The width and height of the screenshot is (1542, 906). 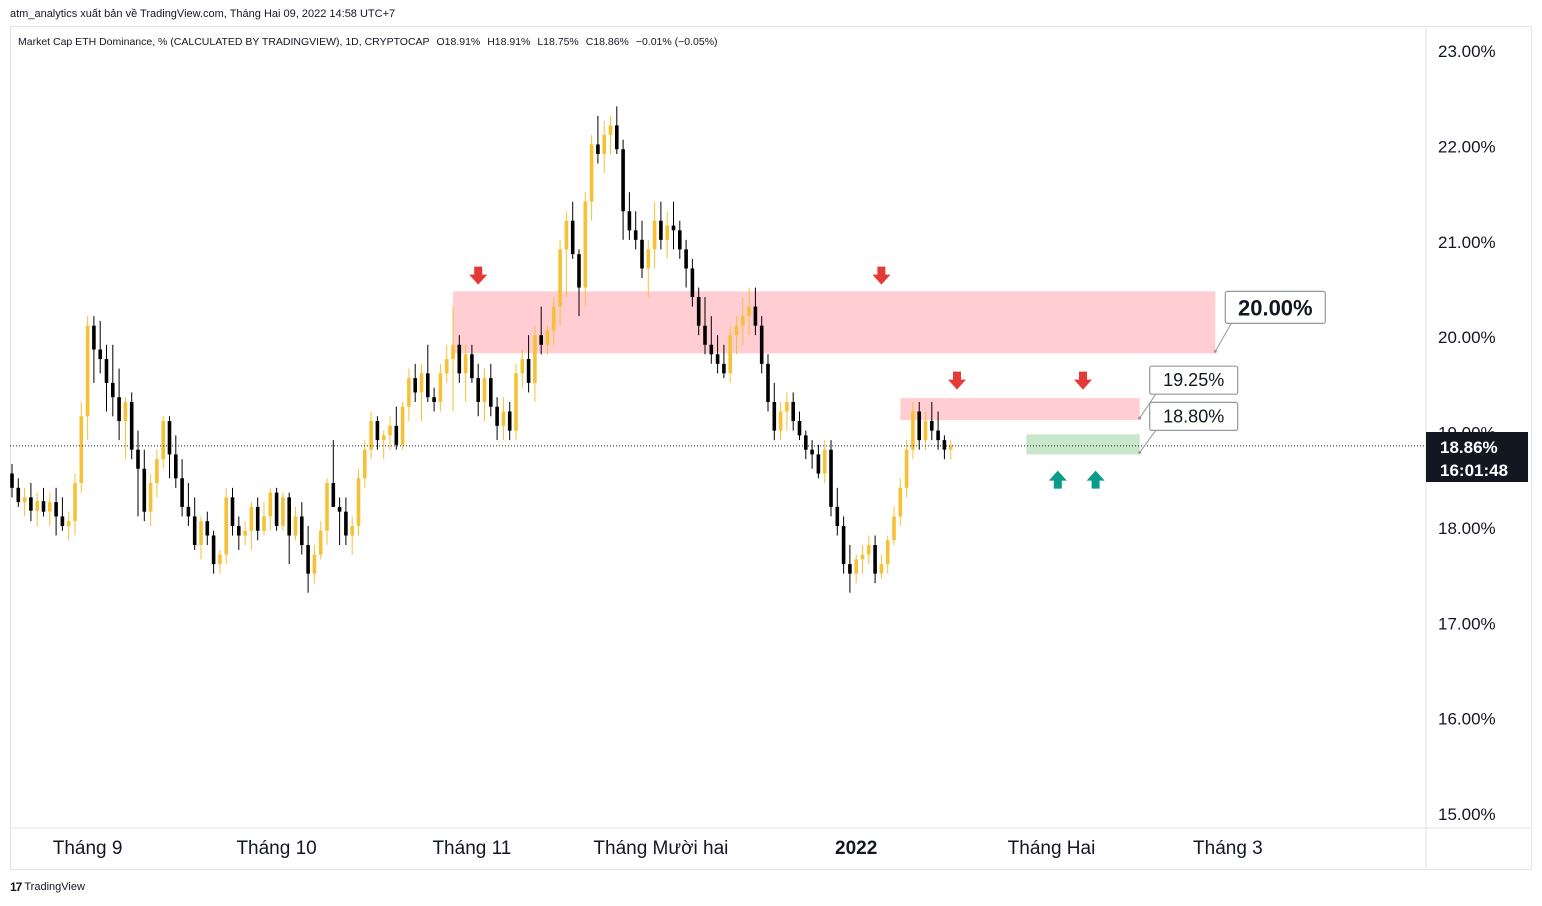 What do you see at coordinates (1275, 307) in the screenshot?
I see `callout-box` at bounding box center [1275, 307].